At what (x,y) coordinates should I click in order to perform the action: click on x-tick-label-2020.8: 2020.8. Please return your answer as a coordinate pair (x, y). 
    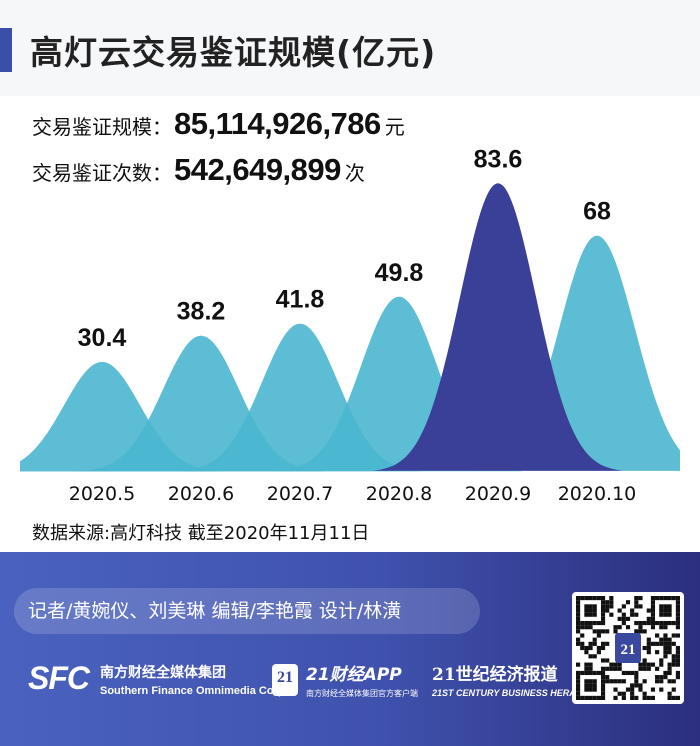
    Looking at the image, I should click on (399, 494).